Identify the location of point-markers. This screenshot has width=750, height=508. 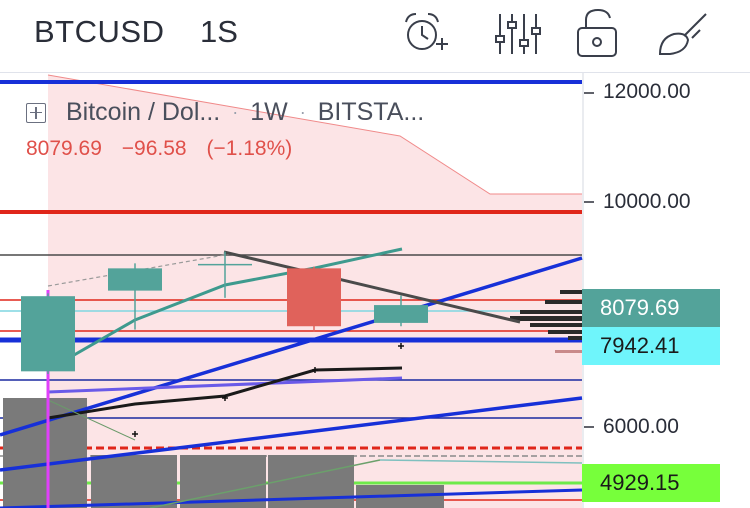
(268, 390).